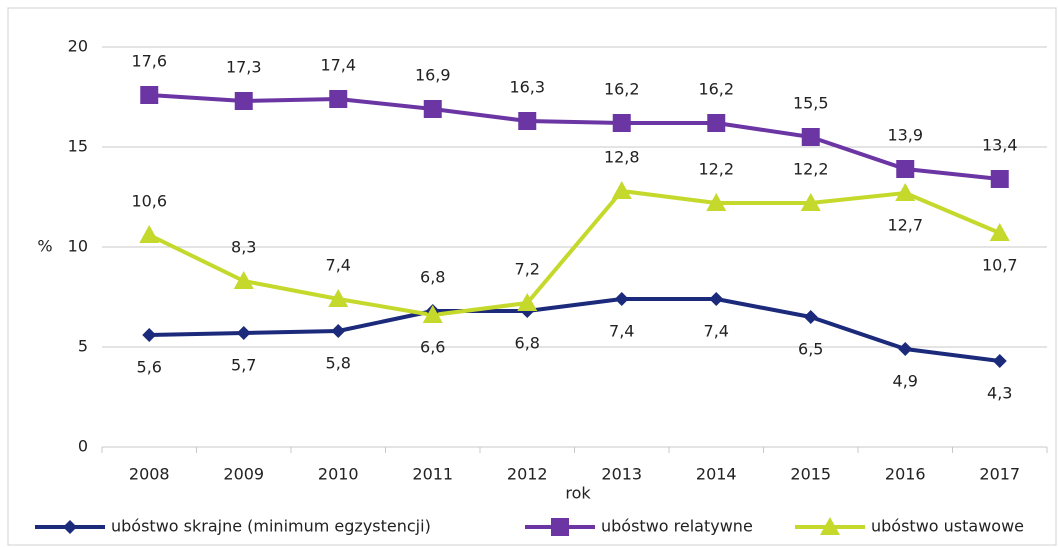  I want to click on data-label: 6,5, so click(810, 349).